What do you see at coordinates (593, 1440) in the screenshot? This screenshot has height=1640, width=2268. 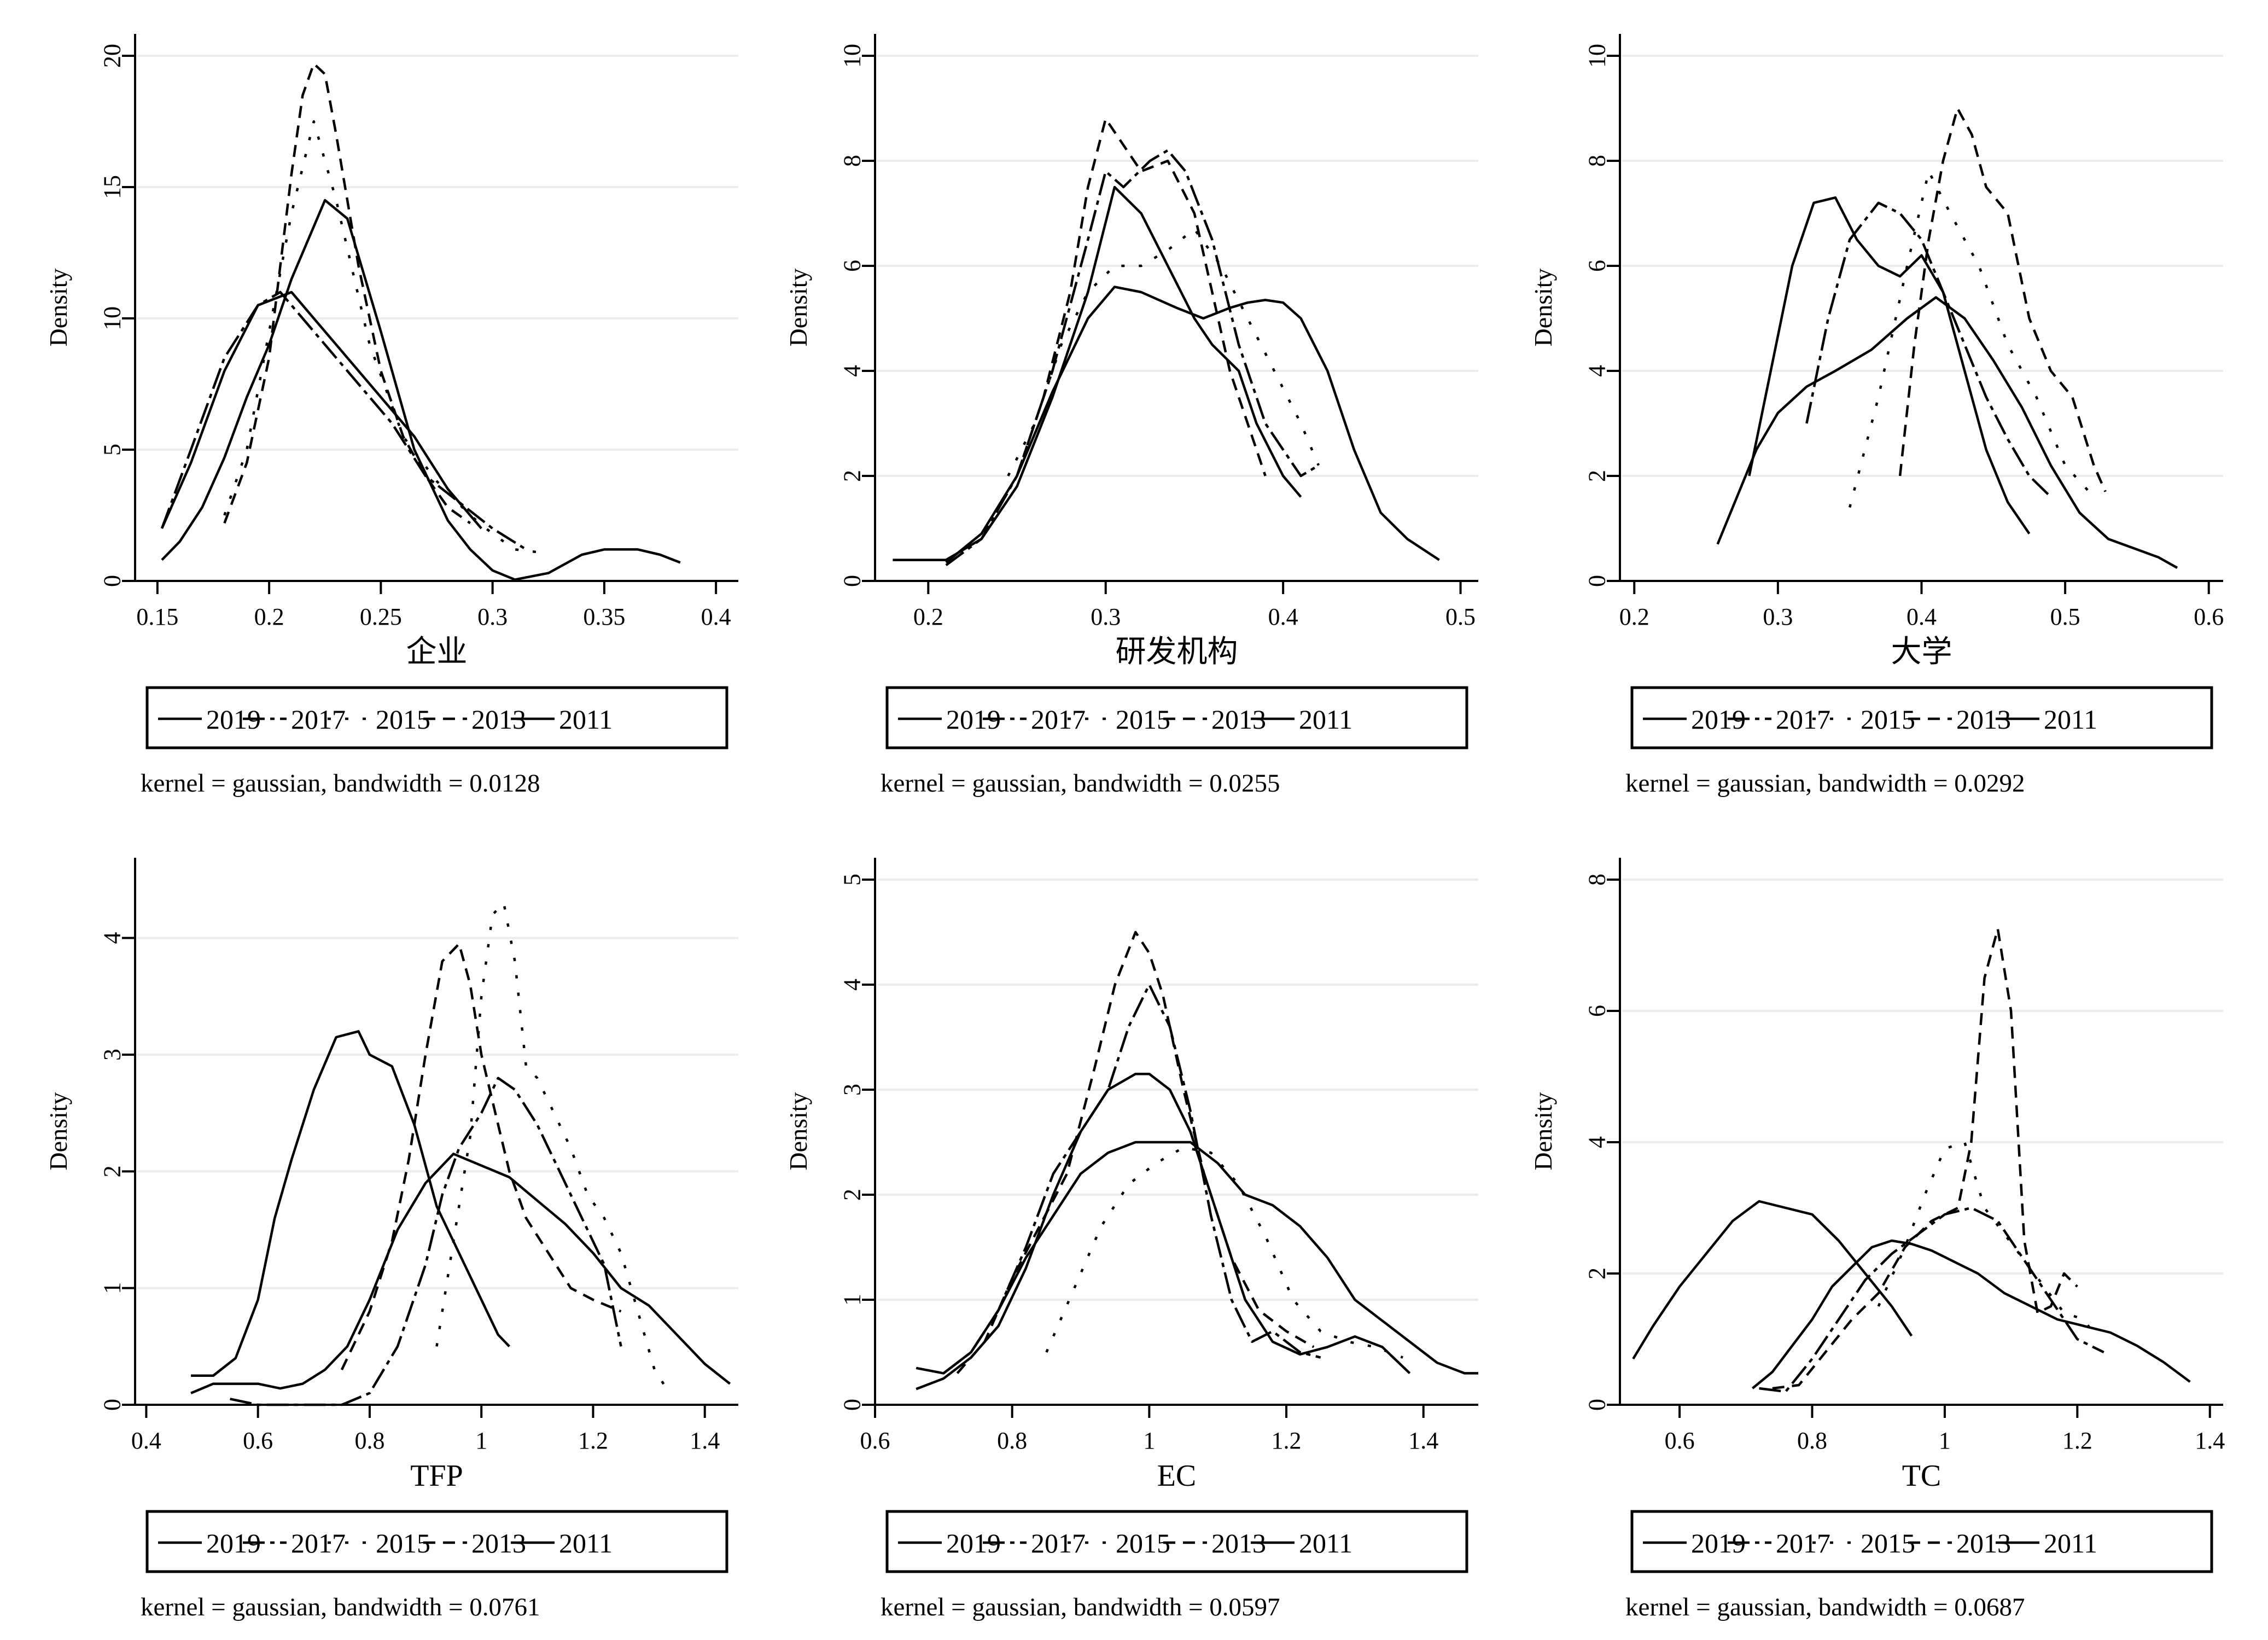 I see `x-tick-label: 1.2` at bounding box center [593, 1440].